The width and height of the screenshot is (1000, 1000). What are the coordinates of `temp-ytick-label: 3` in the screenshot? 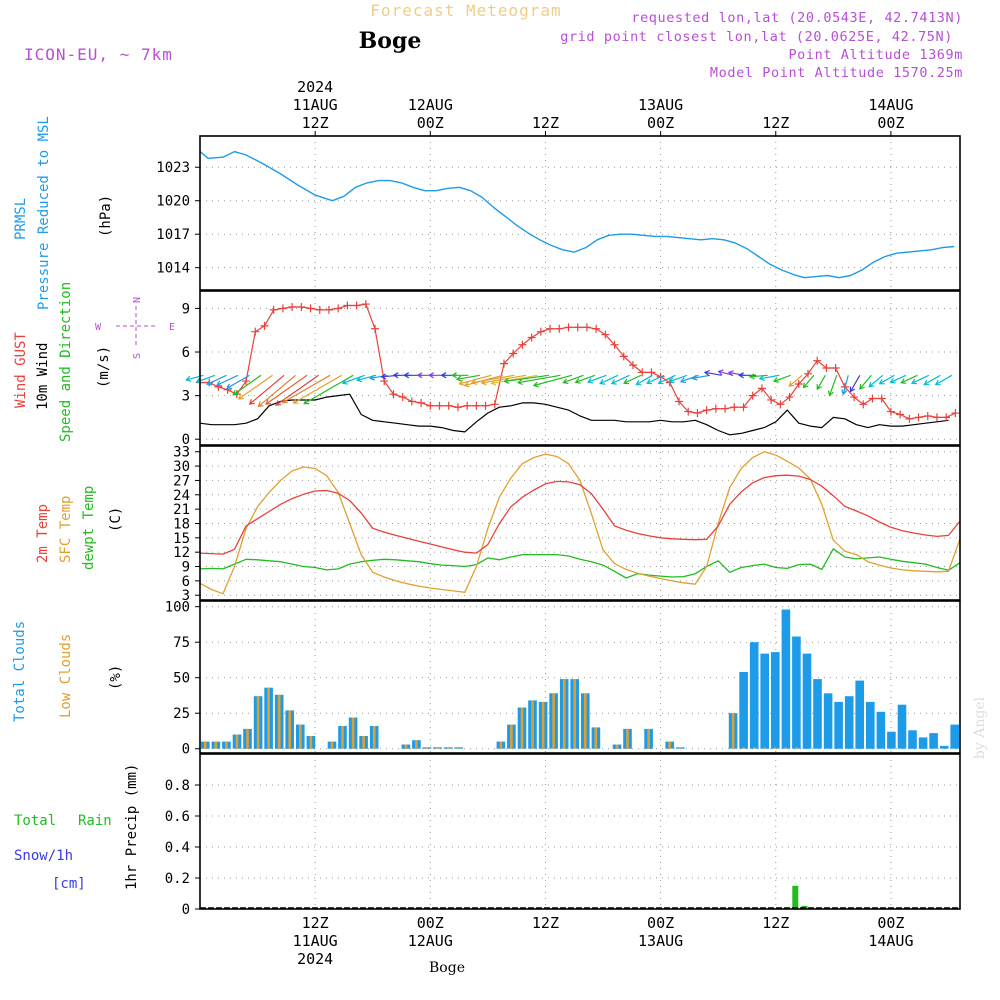 It's located at (186, 596).